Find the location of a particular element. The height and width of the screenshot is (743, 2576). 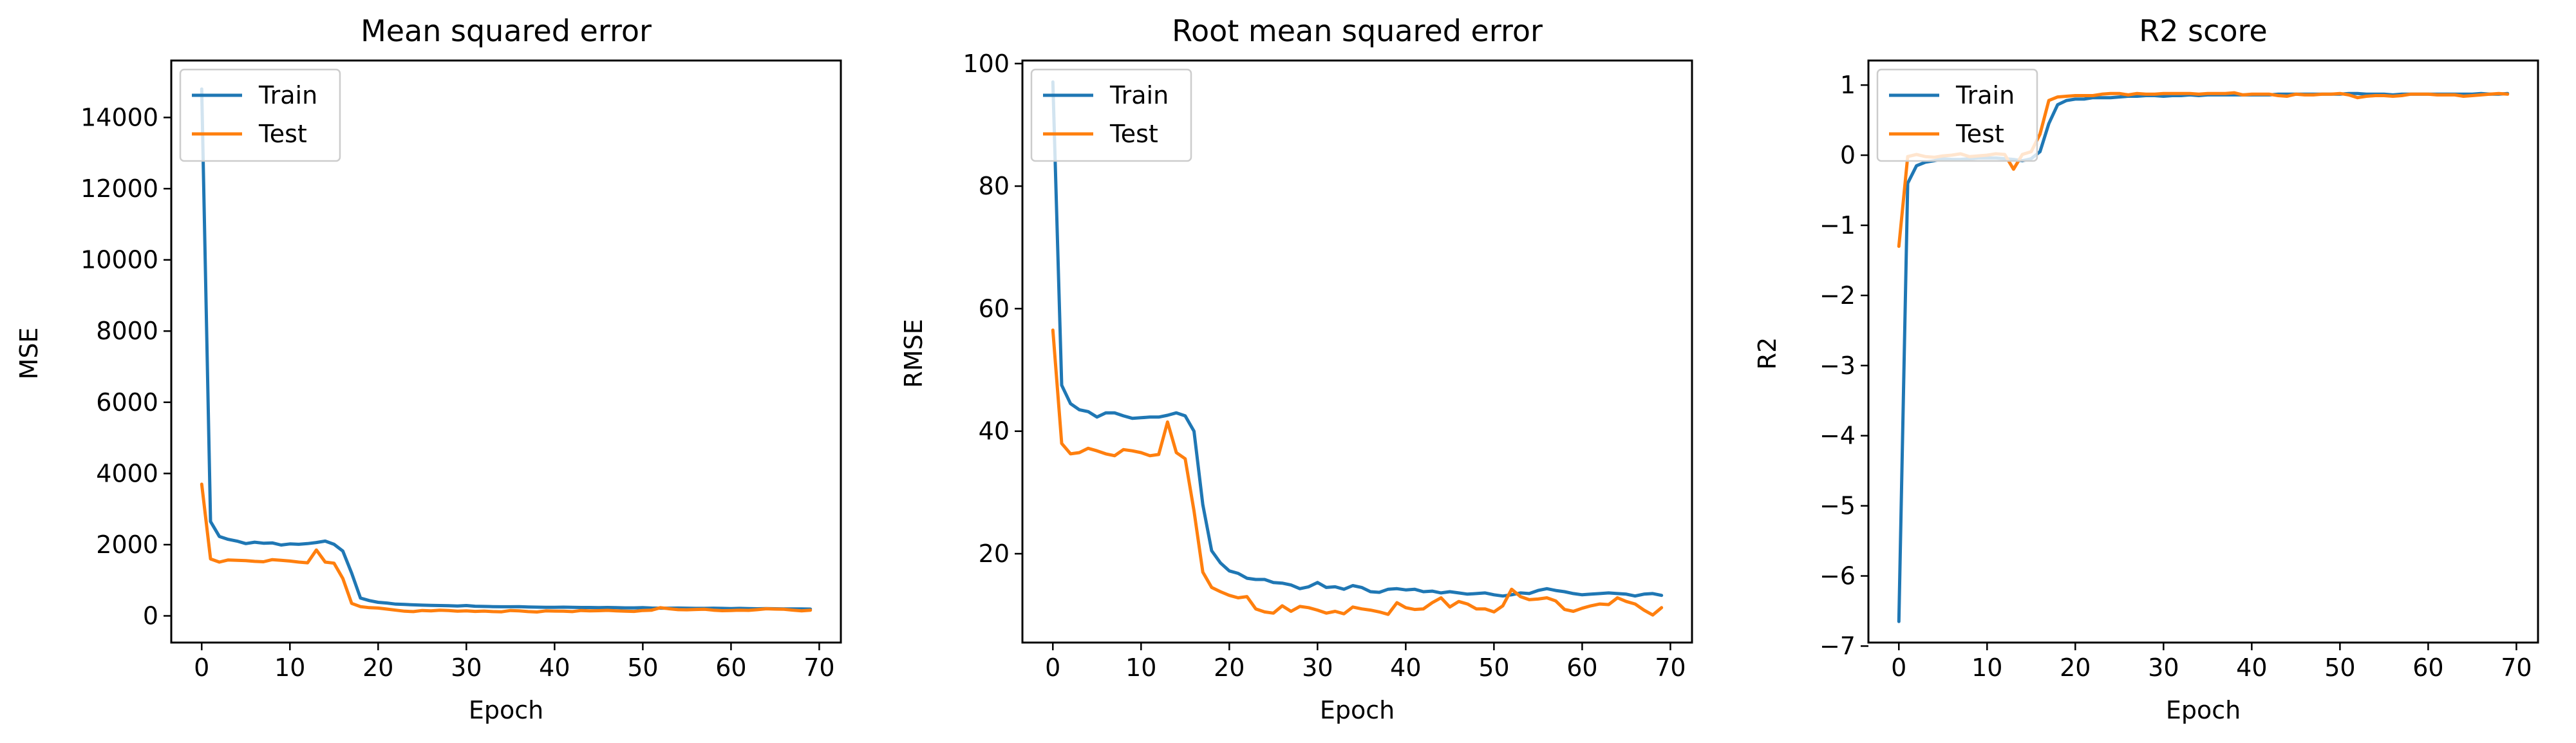

y-axis-label: RMSE is located at coordinates (913, 354).